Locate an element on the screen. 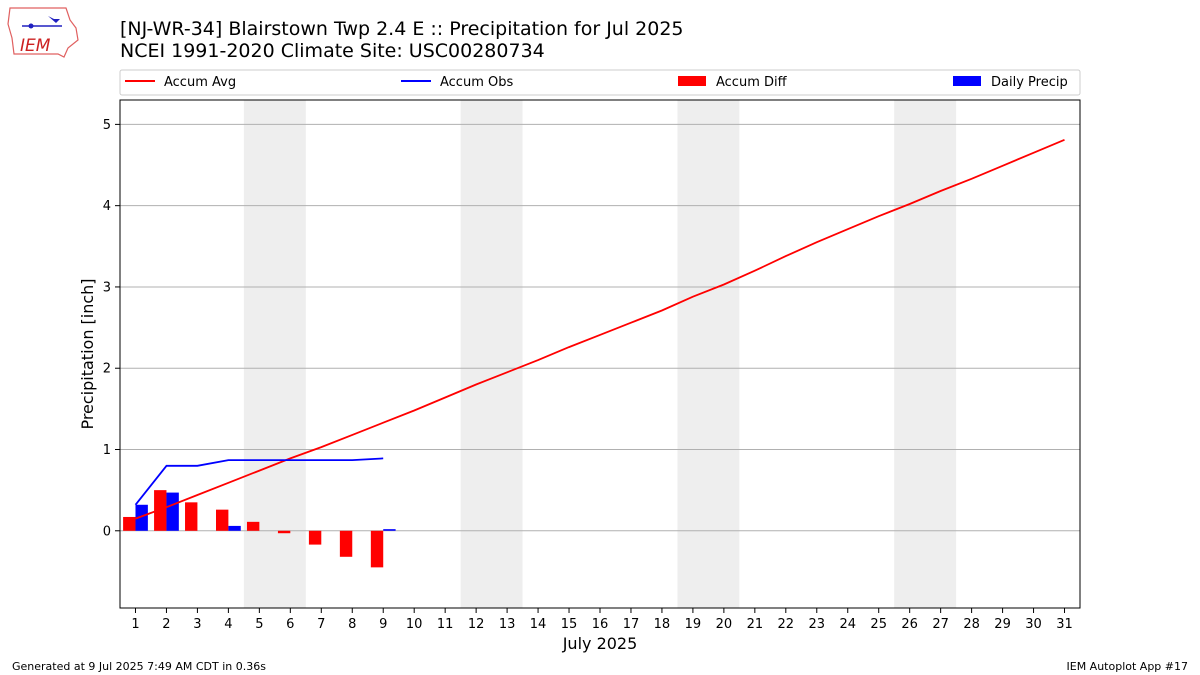 The width and height of the screenshot is (1200, 675). line-accum-obs is located at coordinates (259, 481).